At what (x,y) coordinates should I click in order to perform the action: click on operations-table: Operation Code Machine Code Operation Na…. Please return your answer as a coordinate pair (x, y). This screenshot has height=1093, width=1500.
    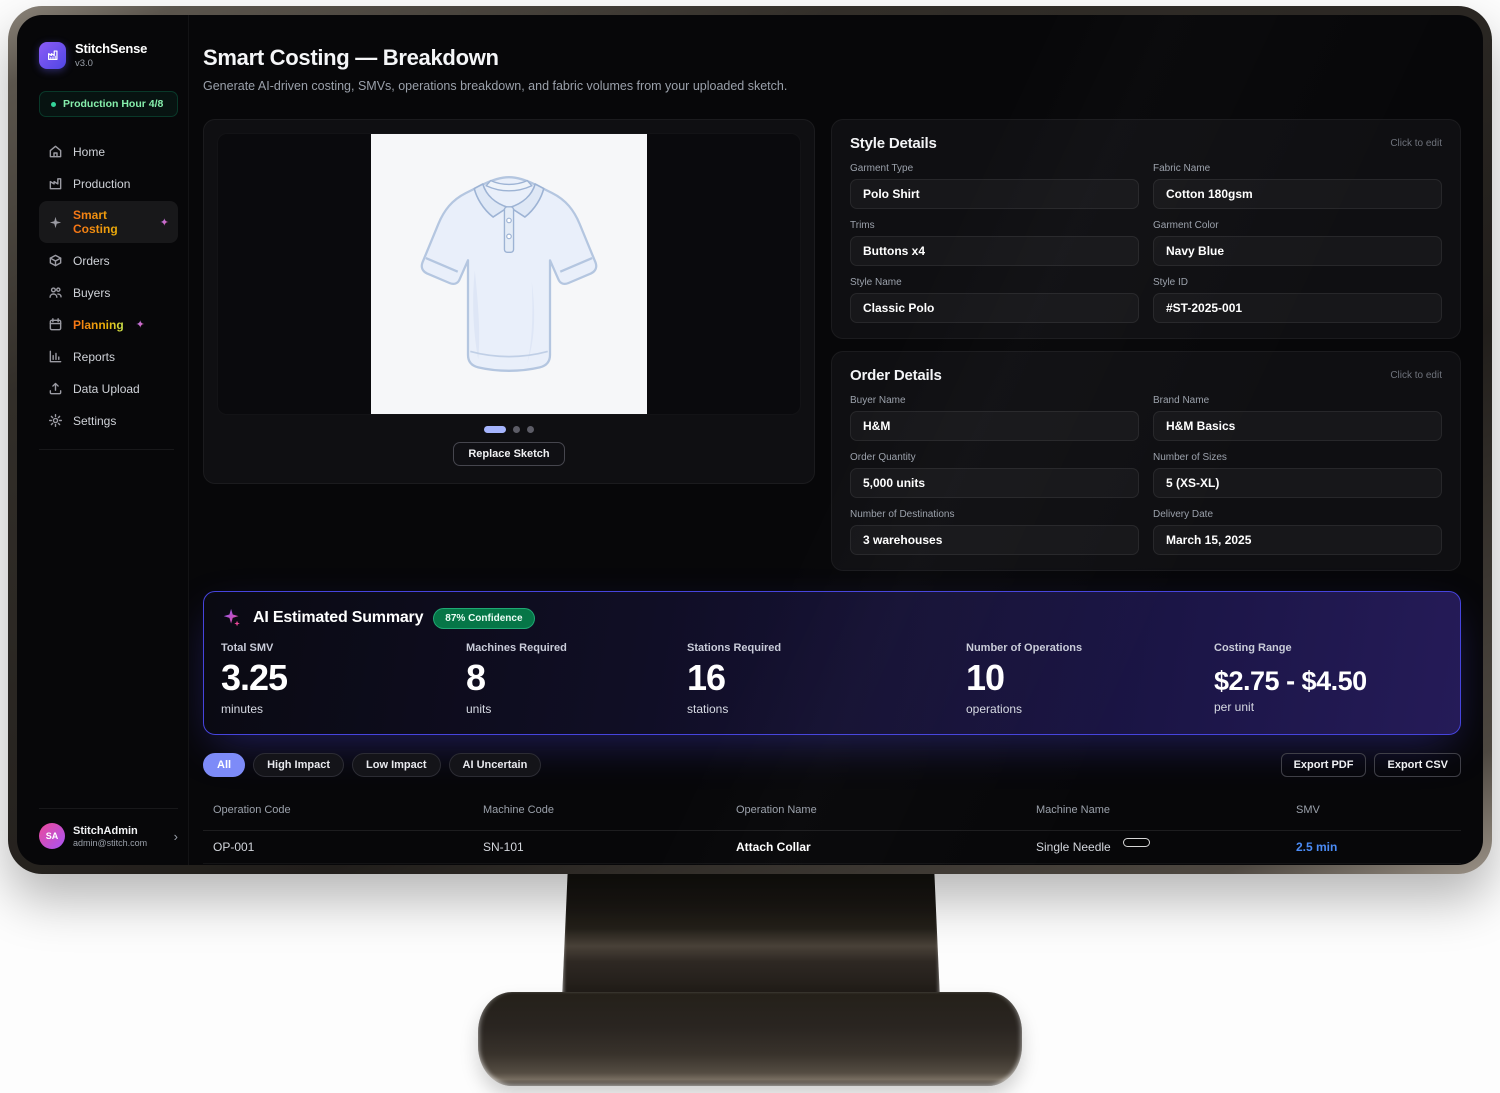
    Looking at the image, I should click on (832, 828).